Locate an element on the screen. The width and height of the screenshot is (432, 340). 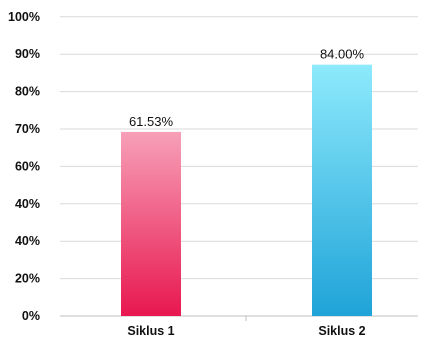
y-axis-tick-labels: 0% 20% 40% 40% 60% 70% 80% 90% 100% is located at coordinates (24, 166).